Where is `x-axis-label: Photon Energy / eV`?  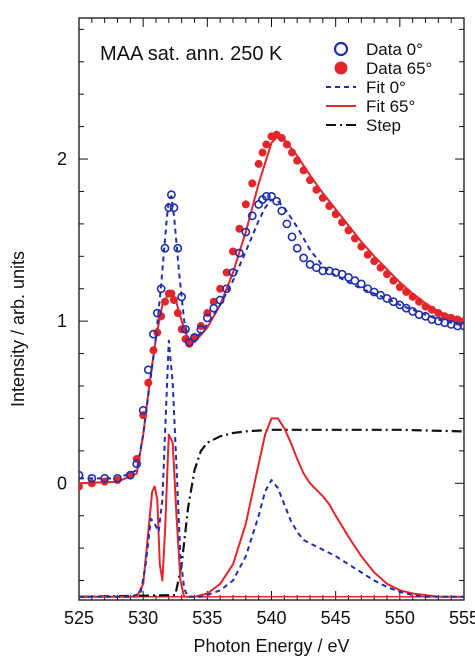 x-axis-label: Photon Energy / eV is located at coordinates (271, 646).